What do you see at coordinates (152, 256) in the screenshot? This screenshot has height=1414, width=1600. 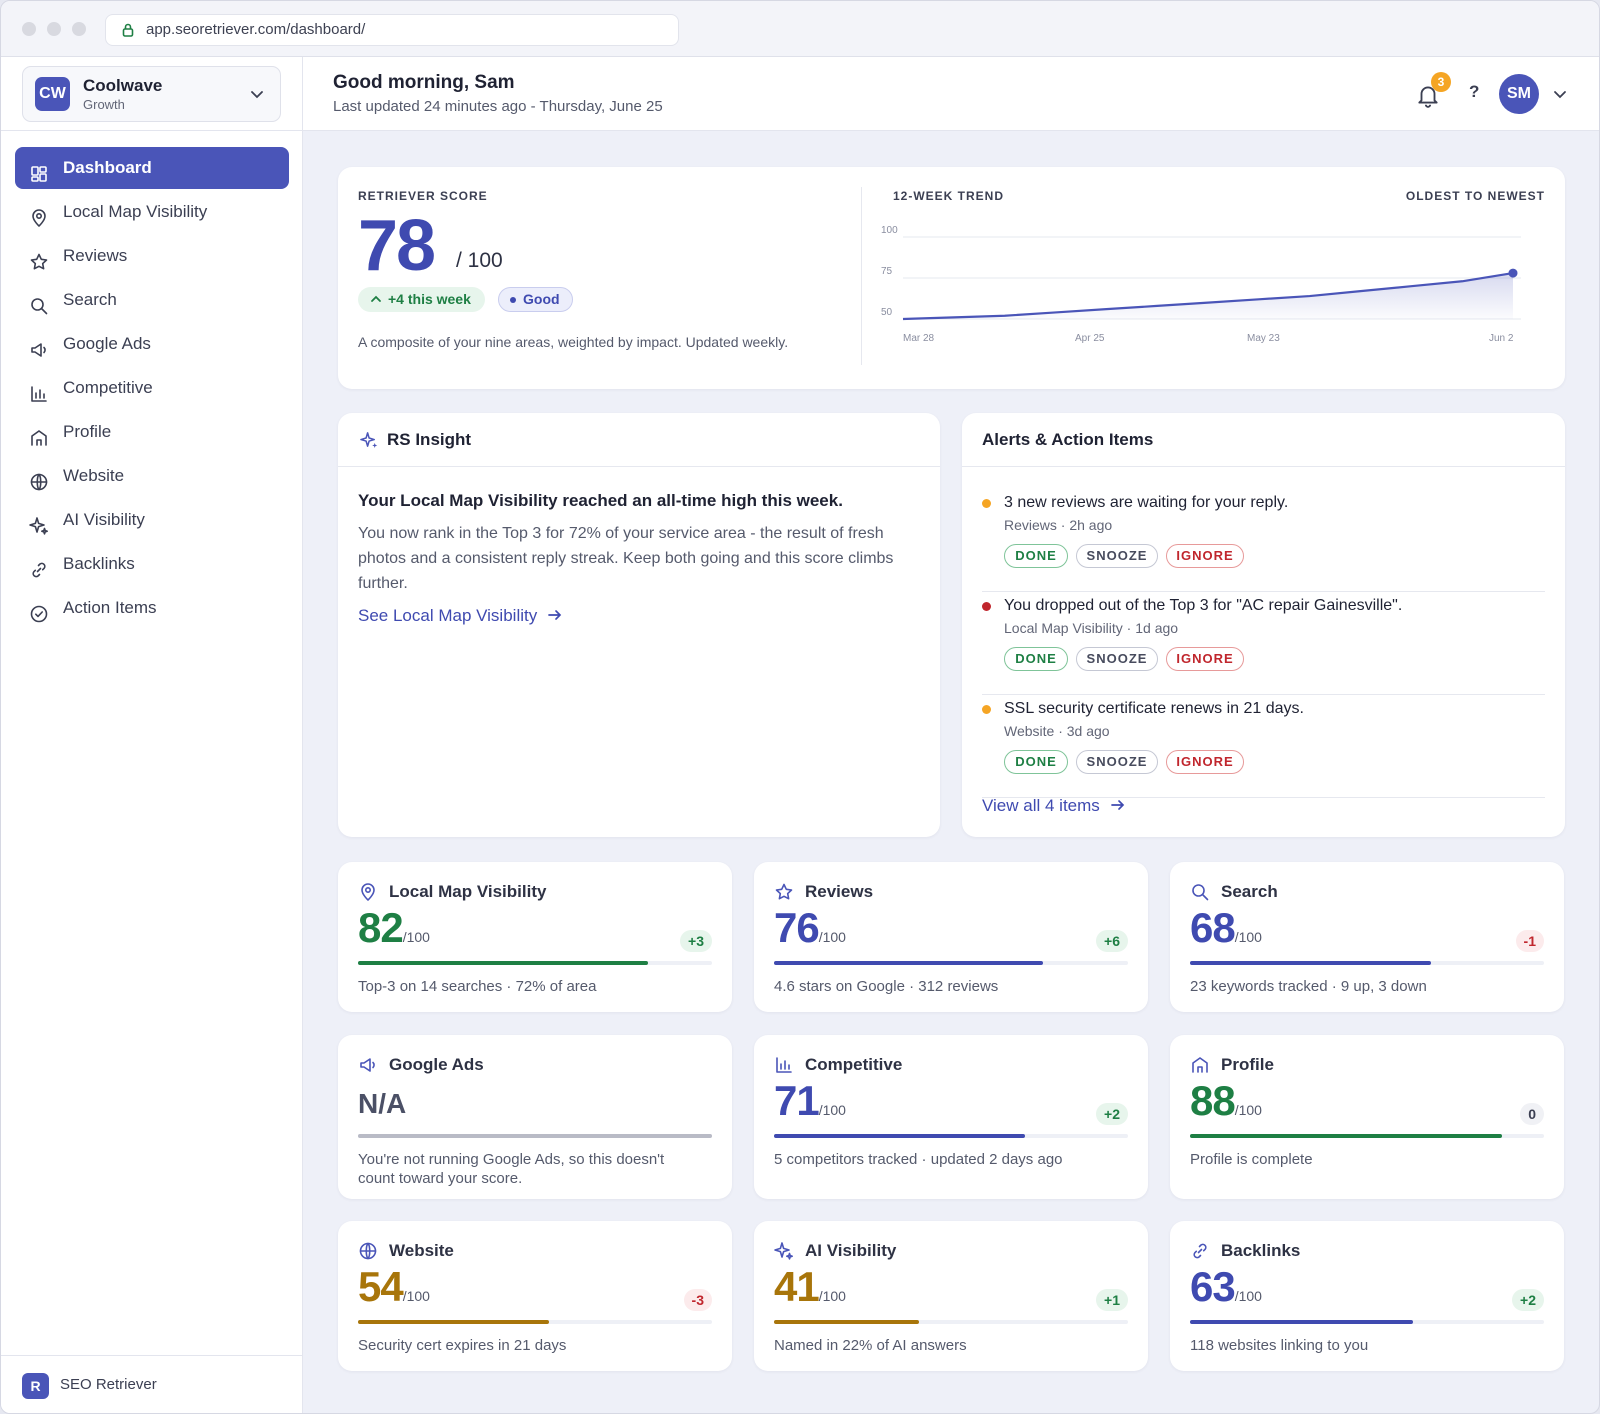 I see `sidebar-item-reviews: Reviews` at bounding box center [152, 256].